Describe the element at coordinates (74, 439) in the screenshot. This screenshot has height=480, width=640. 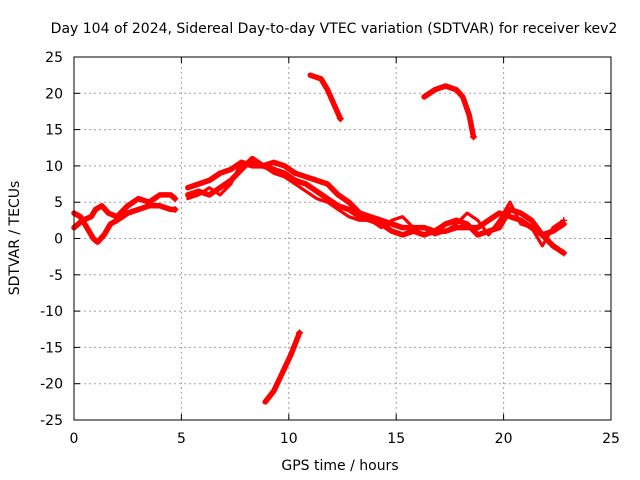
I see `x-tick-label: 0` at that location.